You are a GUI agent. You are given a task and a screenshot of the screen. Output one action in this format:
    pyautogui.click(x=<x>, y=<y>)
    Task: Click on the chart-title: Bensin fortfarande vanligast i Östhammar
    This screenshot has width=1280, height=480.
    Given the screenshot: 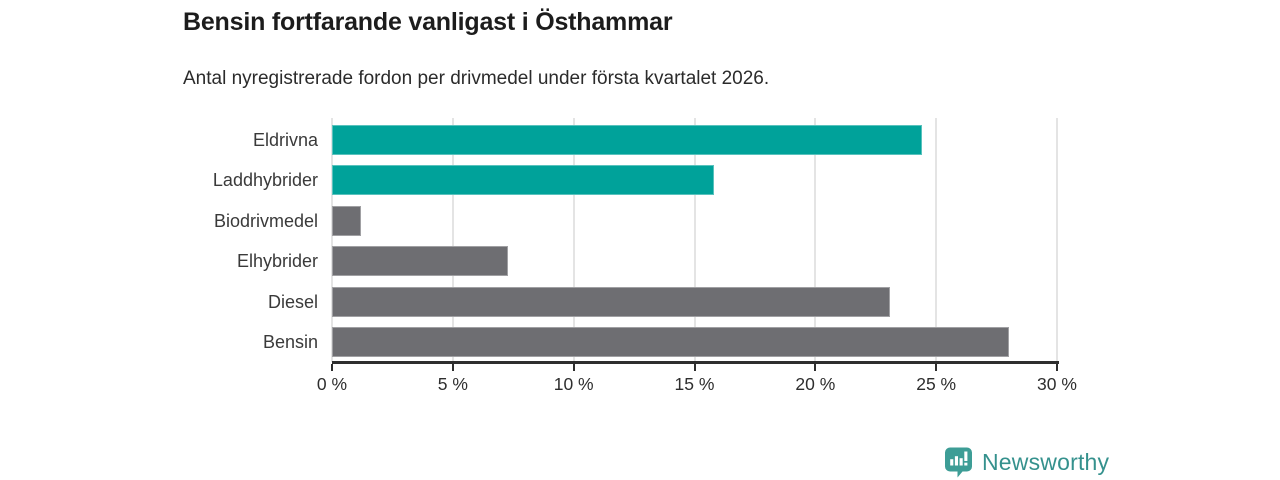 What is the action you would take?
    pyautogui.click(x=428, y=22)
    